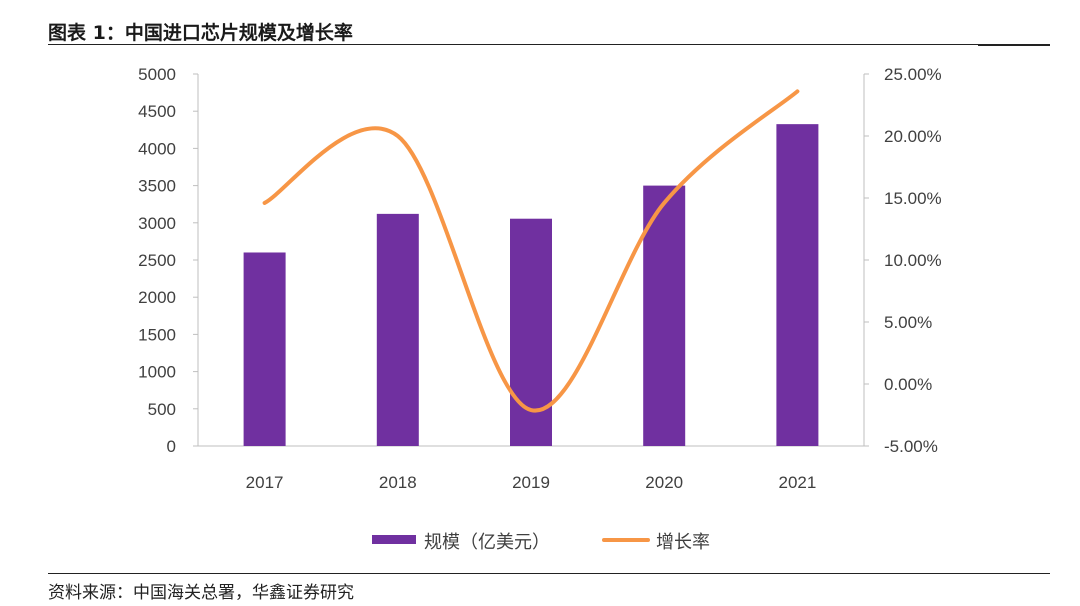 The height and width of the screenshot is (606, 1080). I want to click on right-tick-label: 0.00%, so click(908, 384).